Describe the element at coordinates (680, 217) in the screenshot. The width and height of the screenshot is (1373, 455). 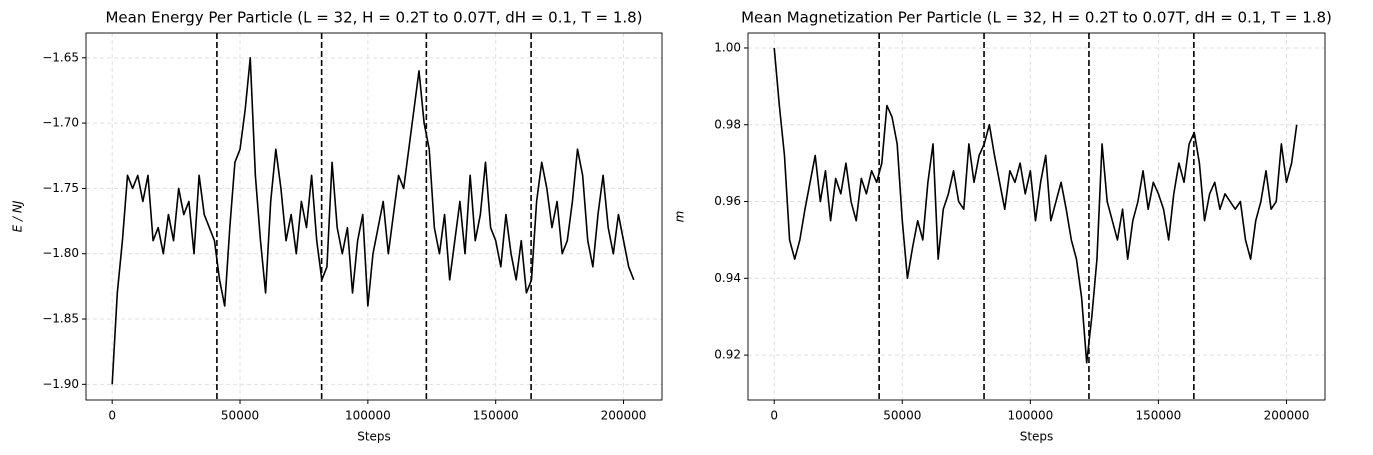
I see `y-axis-label: m` at that location.